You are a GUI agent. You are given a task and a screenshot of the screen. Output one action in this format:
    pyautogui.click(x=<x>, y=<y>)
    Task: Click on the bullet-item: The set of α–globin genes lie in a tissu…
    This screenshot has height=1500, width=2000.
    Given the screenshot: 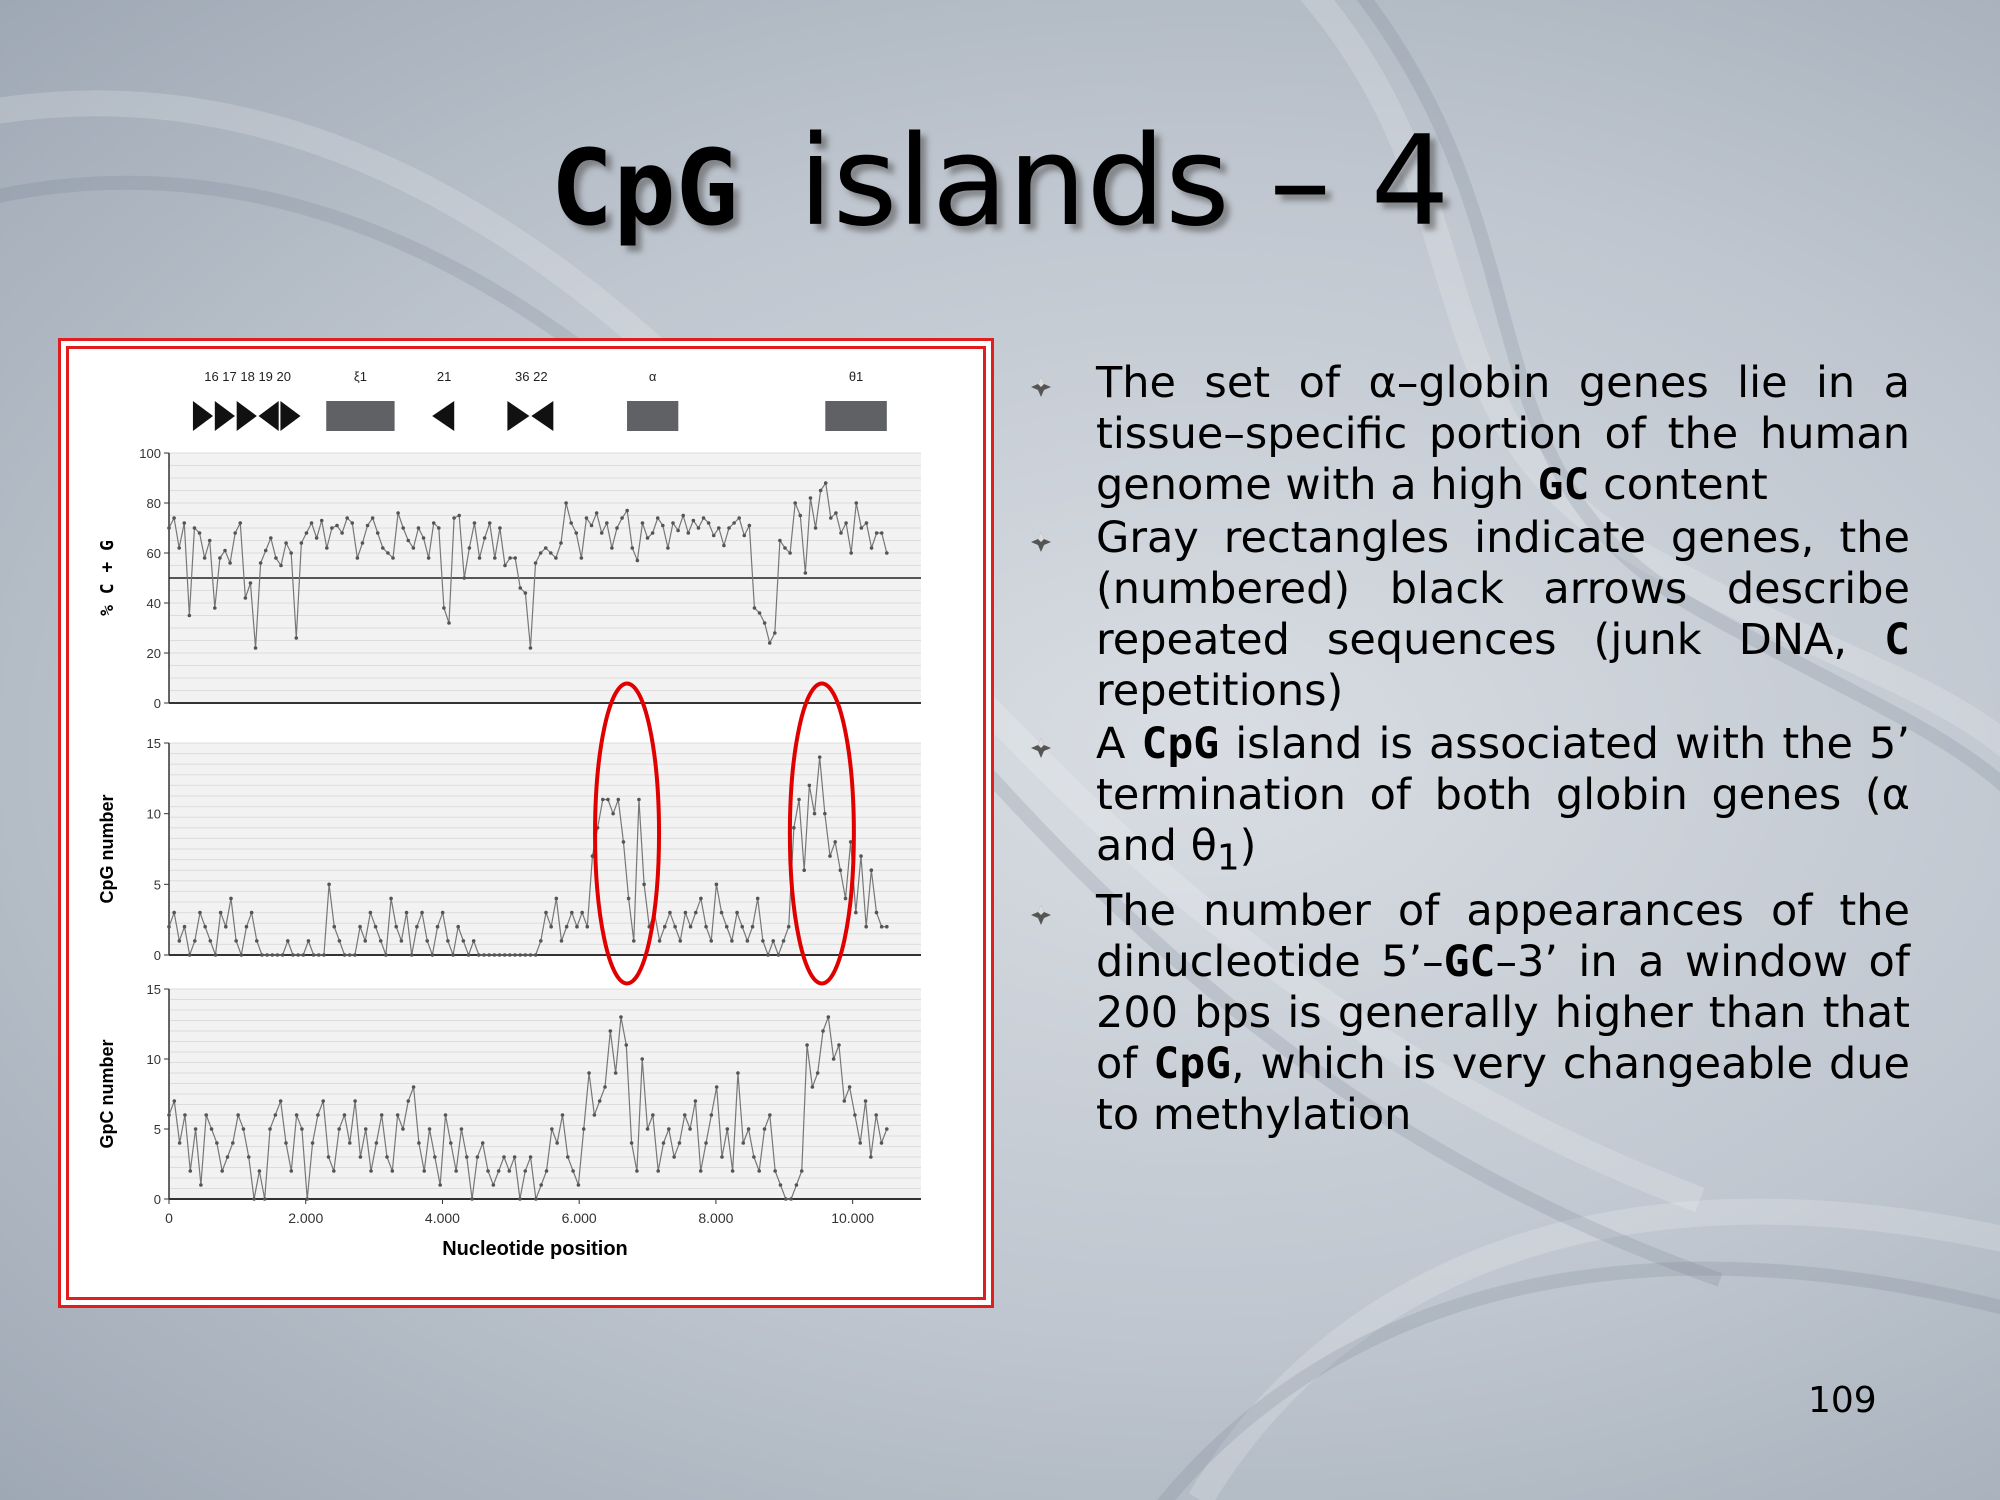 What is the action you would take?
    pyautogui.click(x=1470, y=434)
    